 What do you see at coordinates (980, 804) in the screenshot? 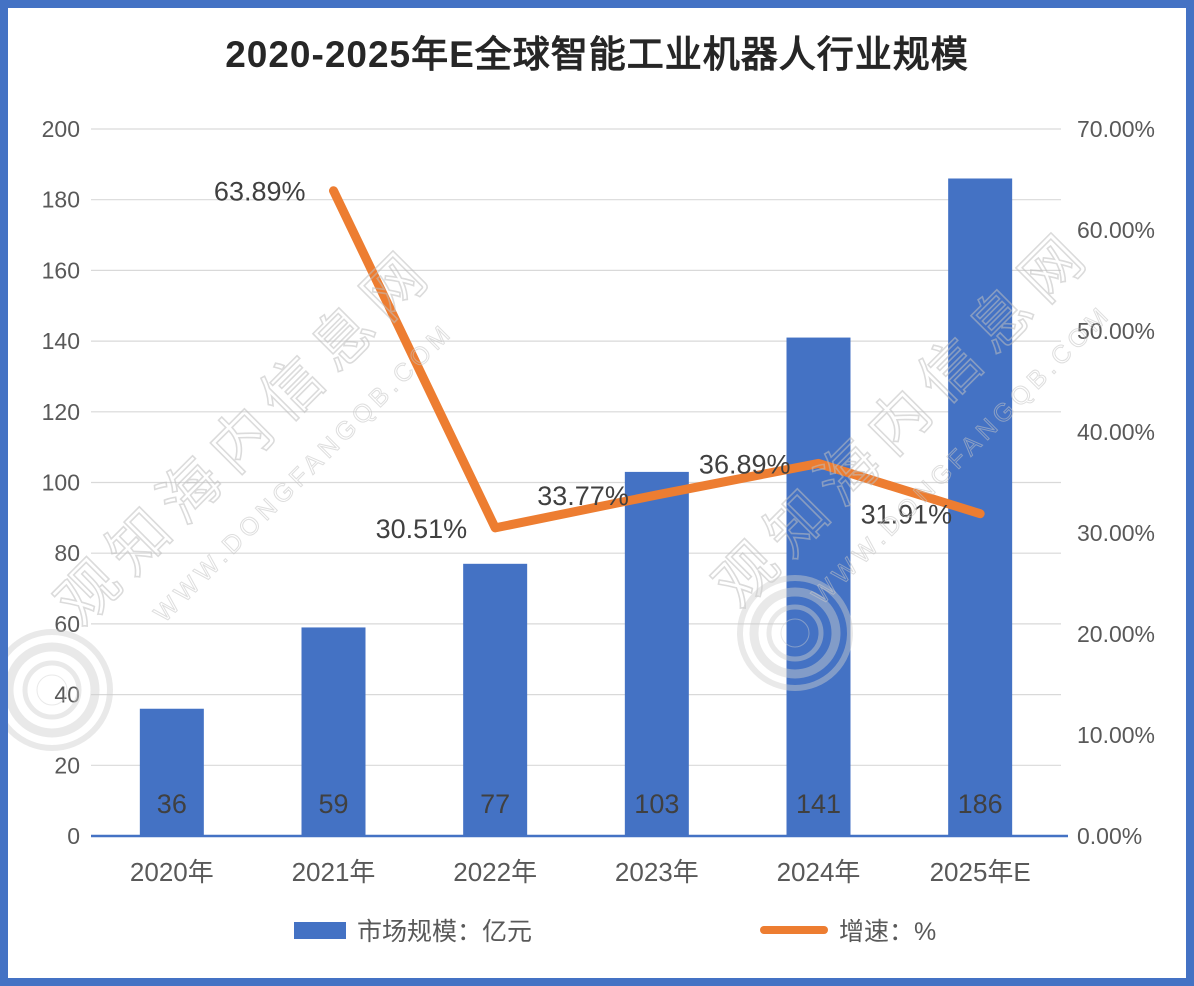
I see `bar-value-label: 186` at bounding box center [980, 804].